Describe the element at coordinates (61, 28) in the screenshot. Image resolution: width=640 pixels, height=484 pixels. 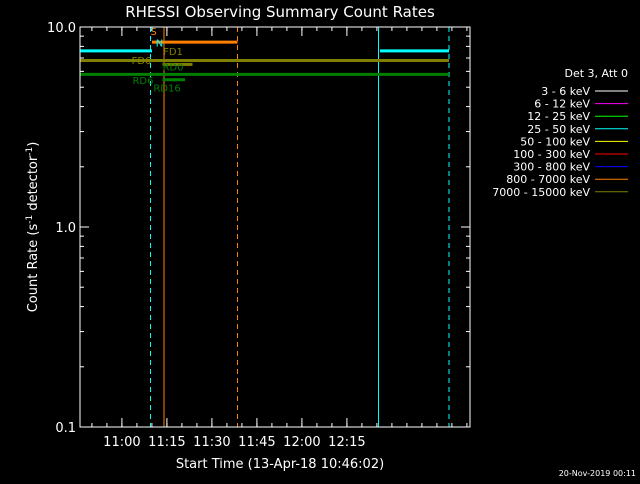
I see `y-tick-label: 10.0` at that location.